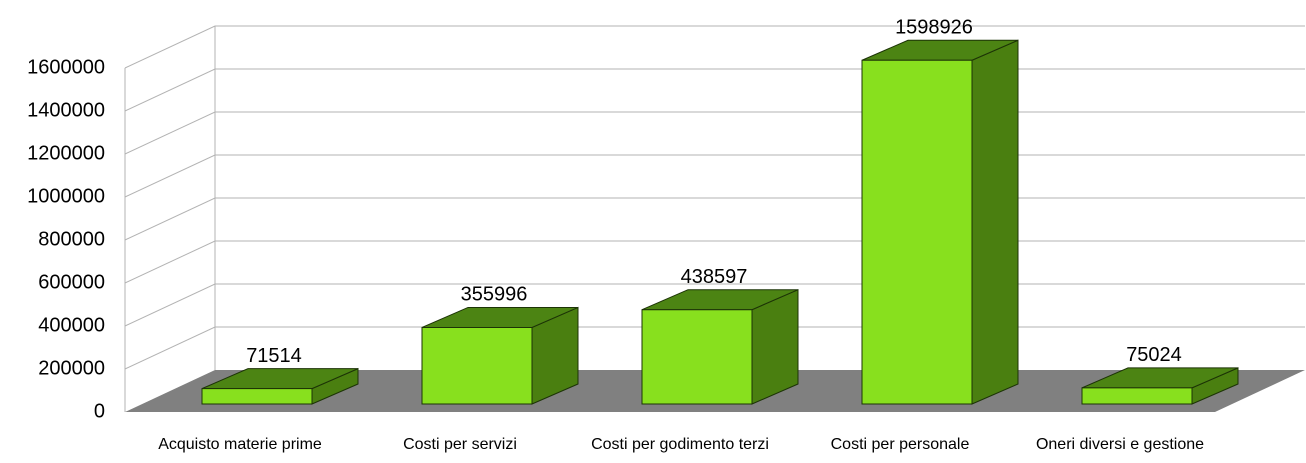 The width and height of the screenshot is (1306, 463). Describe the element at coordinates (66, 67) in the screenshot. I see `y-tick-label: 1600000` at that location.